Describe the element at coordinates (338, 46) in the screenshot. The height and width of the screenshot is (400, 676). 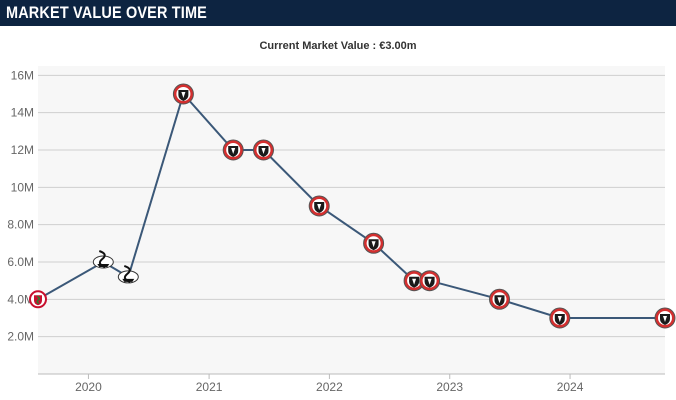
I see `current-market-value: Current Market Value : €3.00m` at that location.